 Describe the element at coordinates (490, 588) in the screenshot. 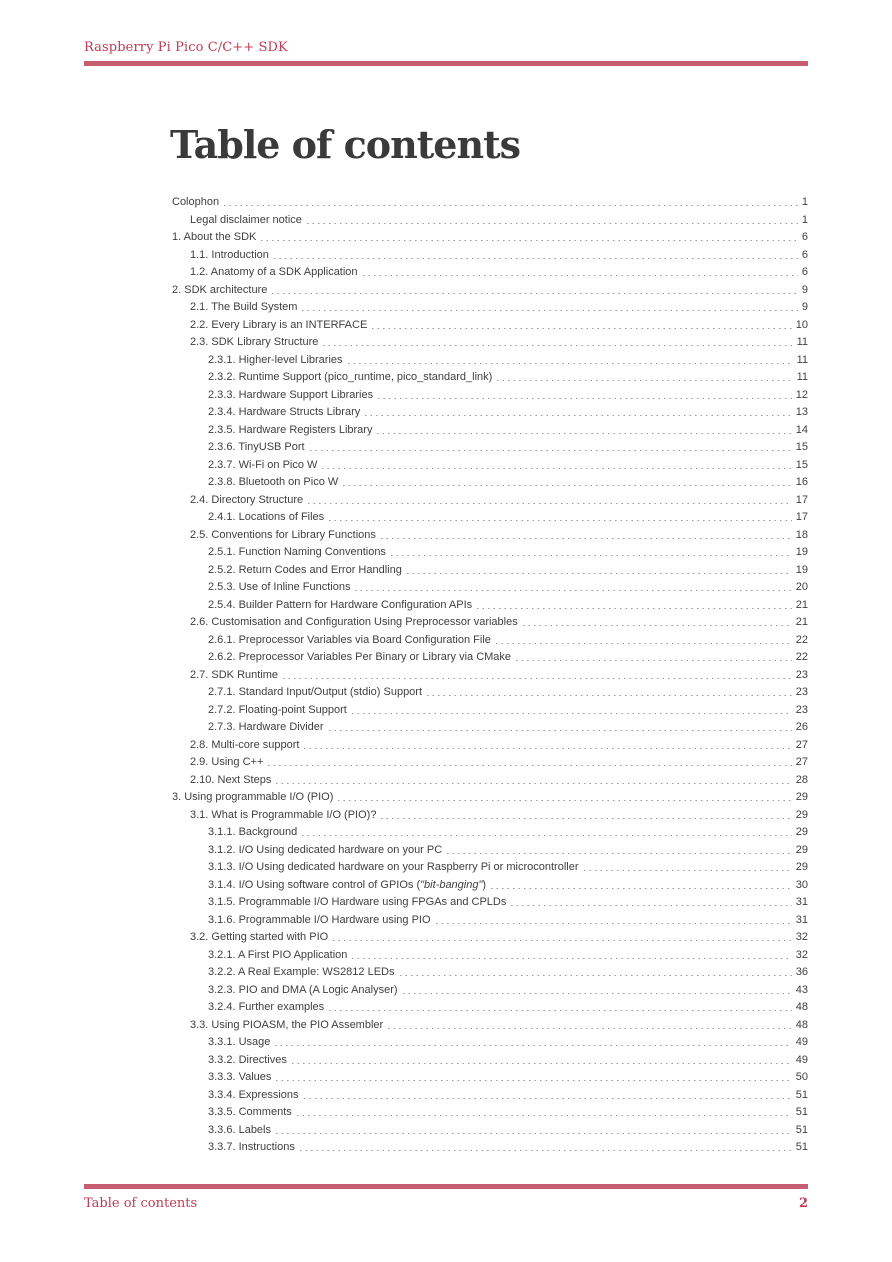

I see `toc-entry: 2.5.3. Use of Inline Functions 20` at that location.